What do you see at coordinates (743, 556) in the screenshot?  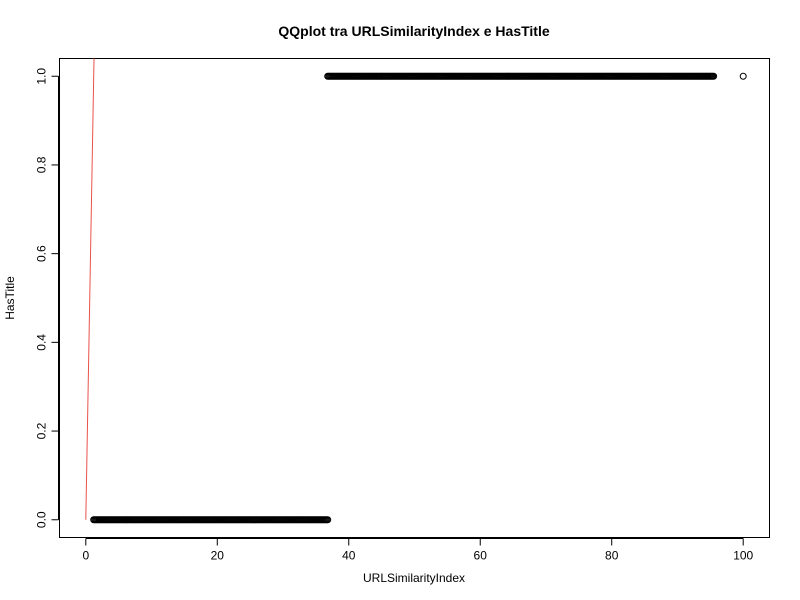 I see `x-tick-label: 100` at bounding box center [743, 556].